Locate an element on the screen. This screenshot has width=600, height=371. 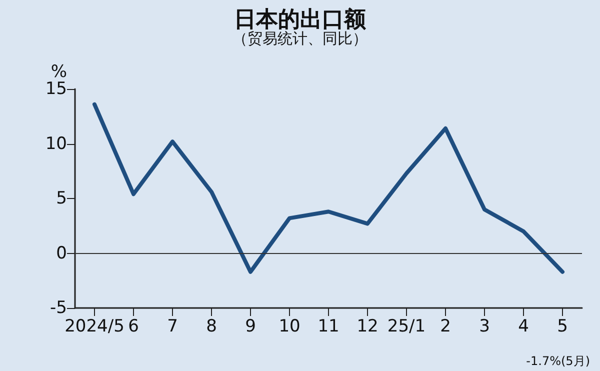
y-tick-label: -5 is located at coordinates (58, 308).